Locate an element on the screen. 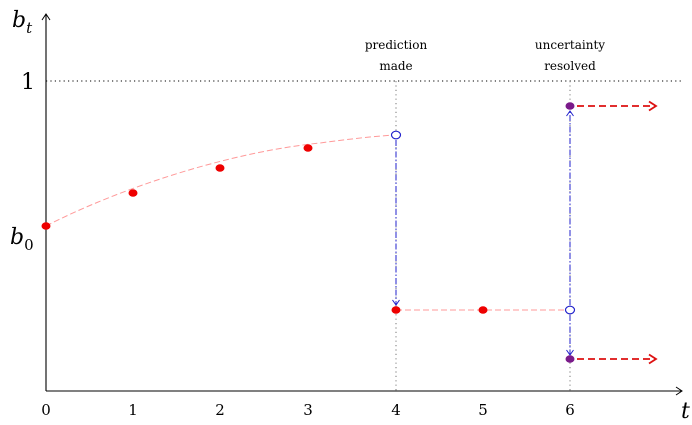  x-tick-label: 3 is located at coordinates (308, 410).